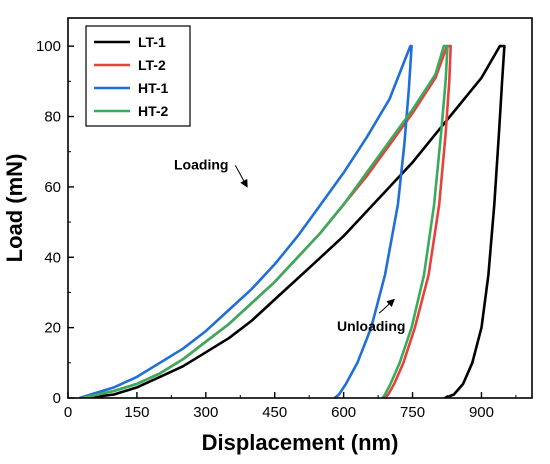 The image size is (550, 464). I want to click on y-tick-label: 0, so click(57, 398).